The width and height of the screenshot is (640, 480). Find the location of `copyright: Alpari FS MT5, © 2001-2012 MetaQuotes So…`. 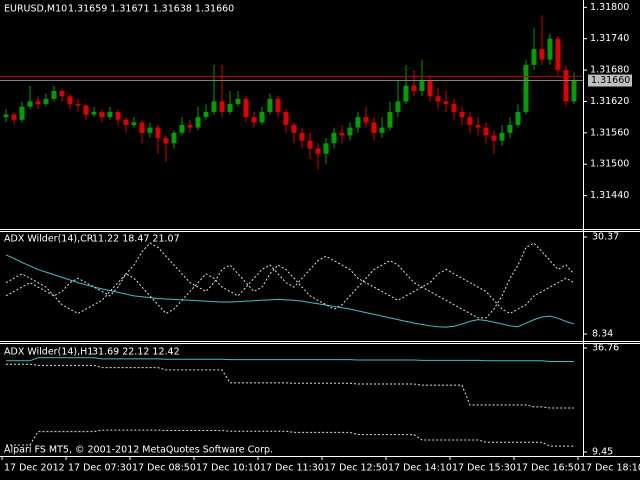

copyright: Alpari FS MT5, © 2001-2012 MetaQuotes So… is located at coordinates (138, 450).